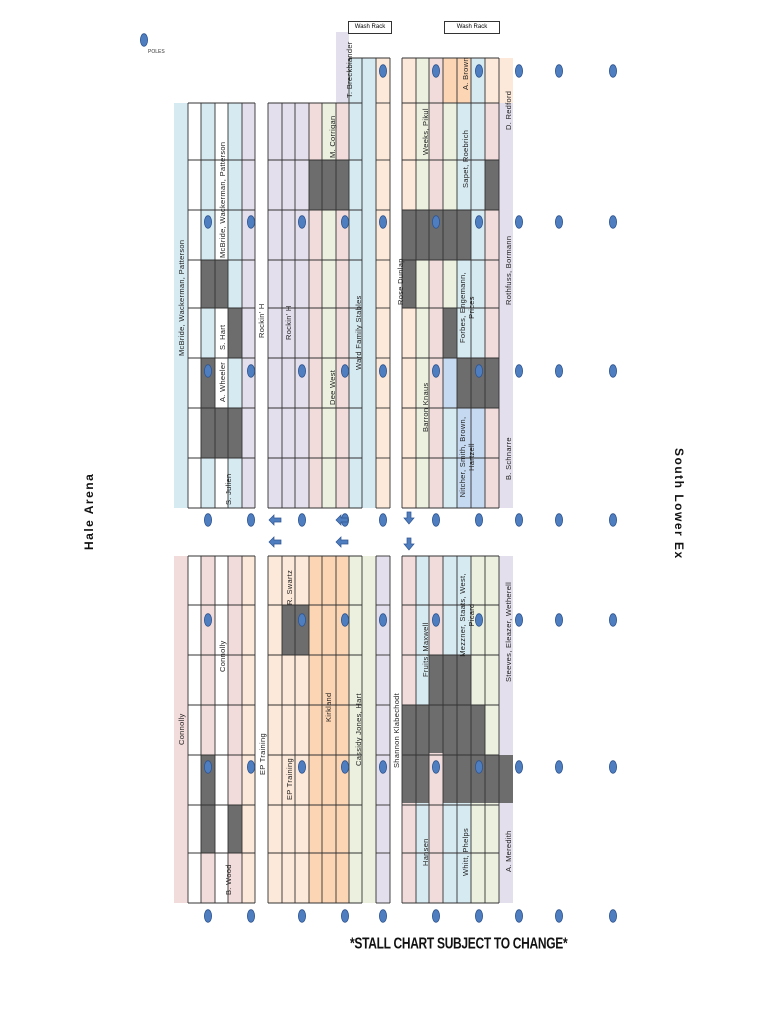 The image size is (770, 1024). Describe the element at coordinates (222, 199) in the screenshot. I see `stall-label: McBride, Wackerman, Patterson` at that location.